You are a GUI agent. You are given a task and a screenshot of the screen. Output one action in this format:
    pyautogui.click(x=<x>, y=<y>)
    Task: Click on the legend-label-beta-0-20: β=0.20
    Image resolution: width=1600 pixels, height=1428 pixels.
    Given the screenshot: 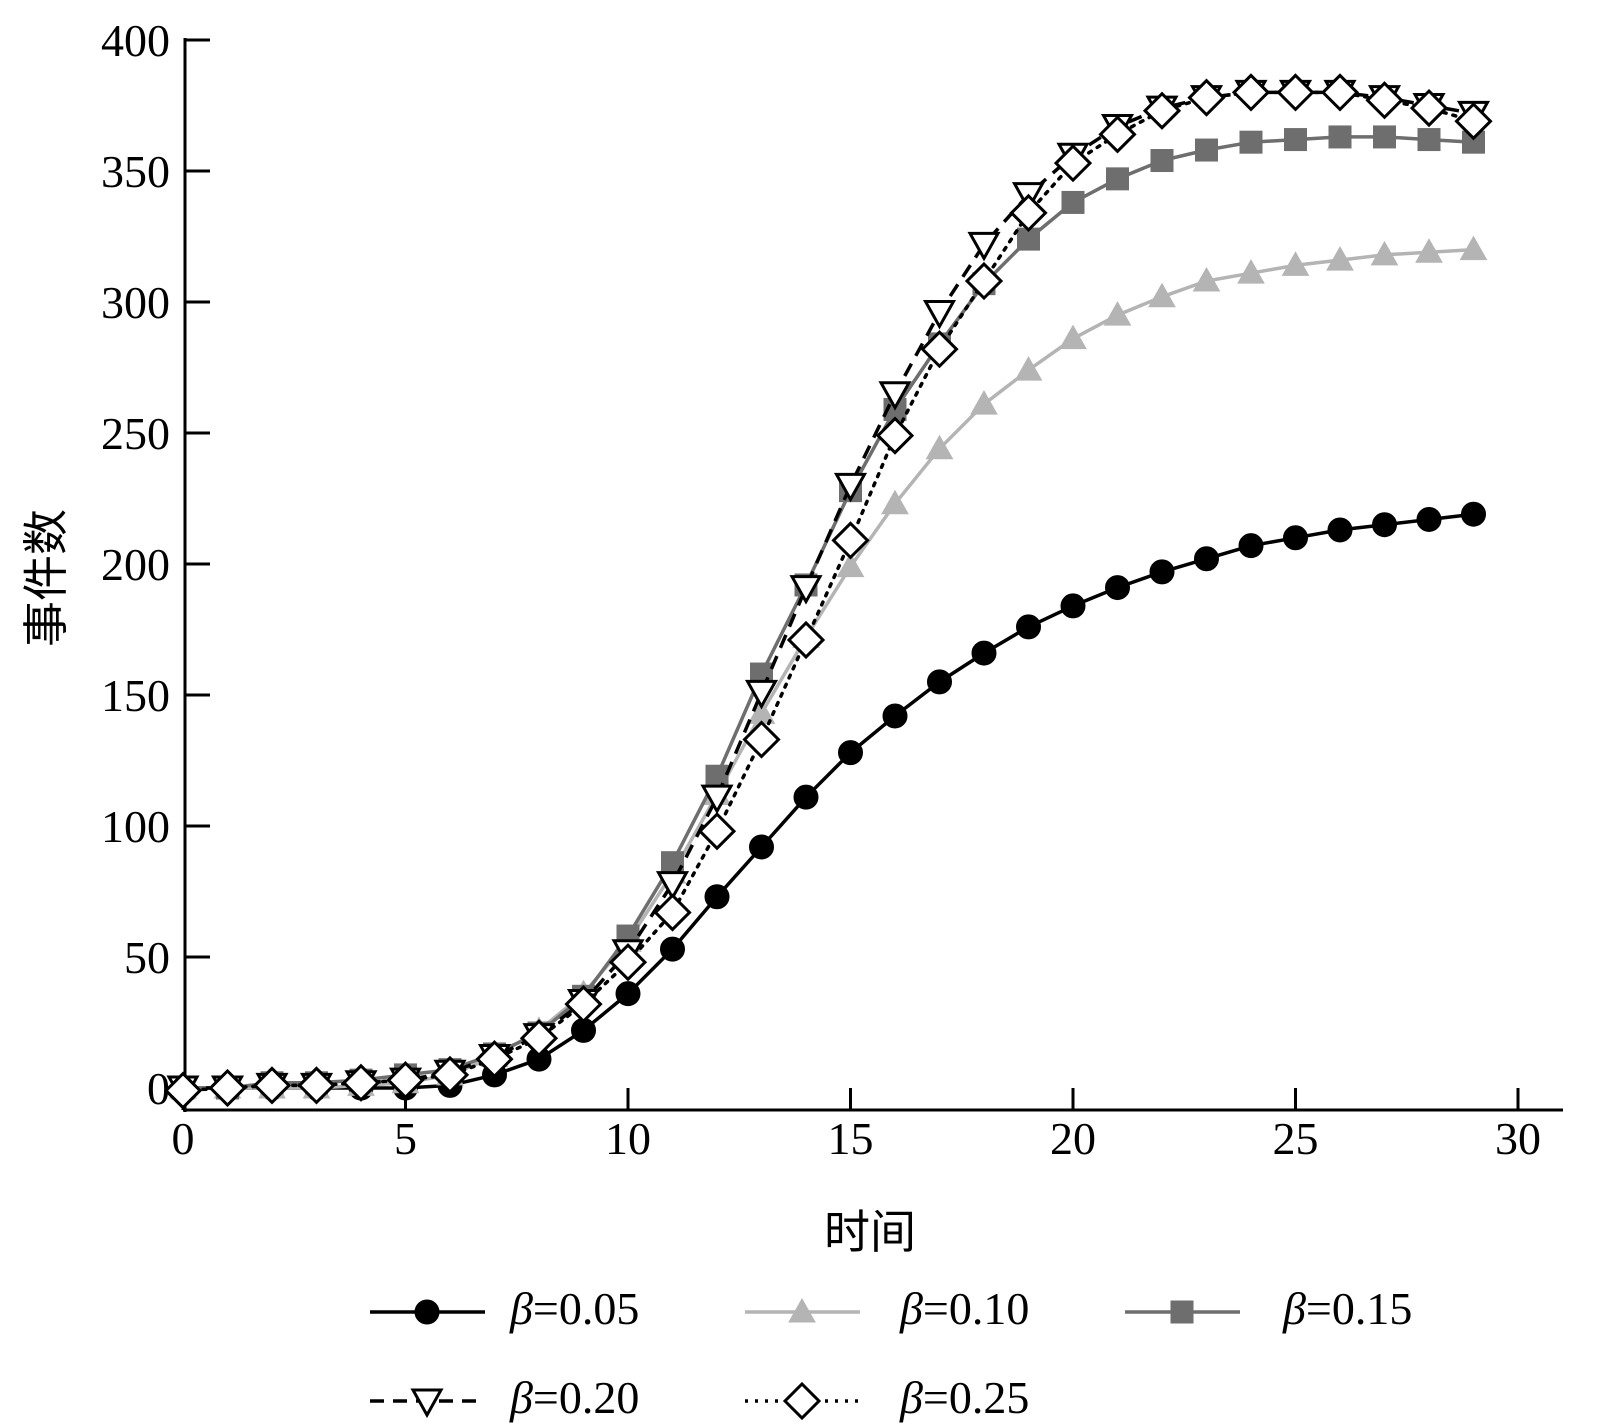 What is the action you would take?
    pyautogui.click(x=574, y=1397)
    